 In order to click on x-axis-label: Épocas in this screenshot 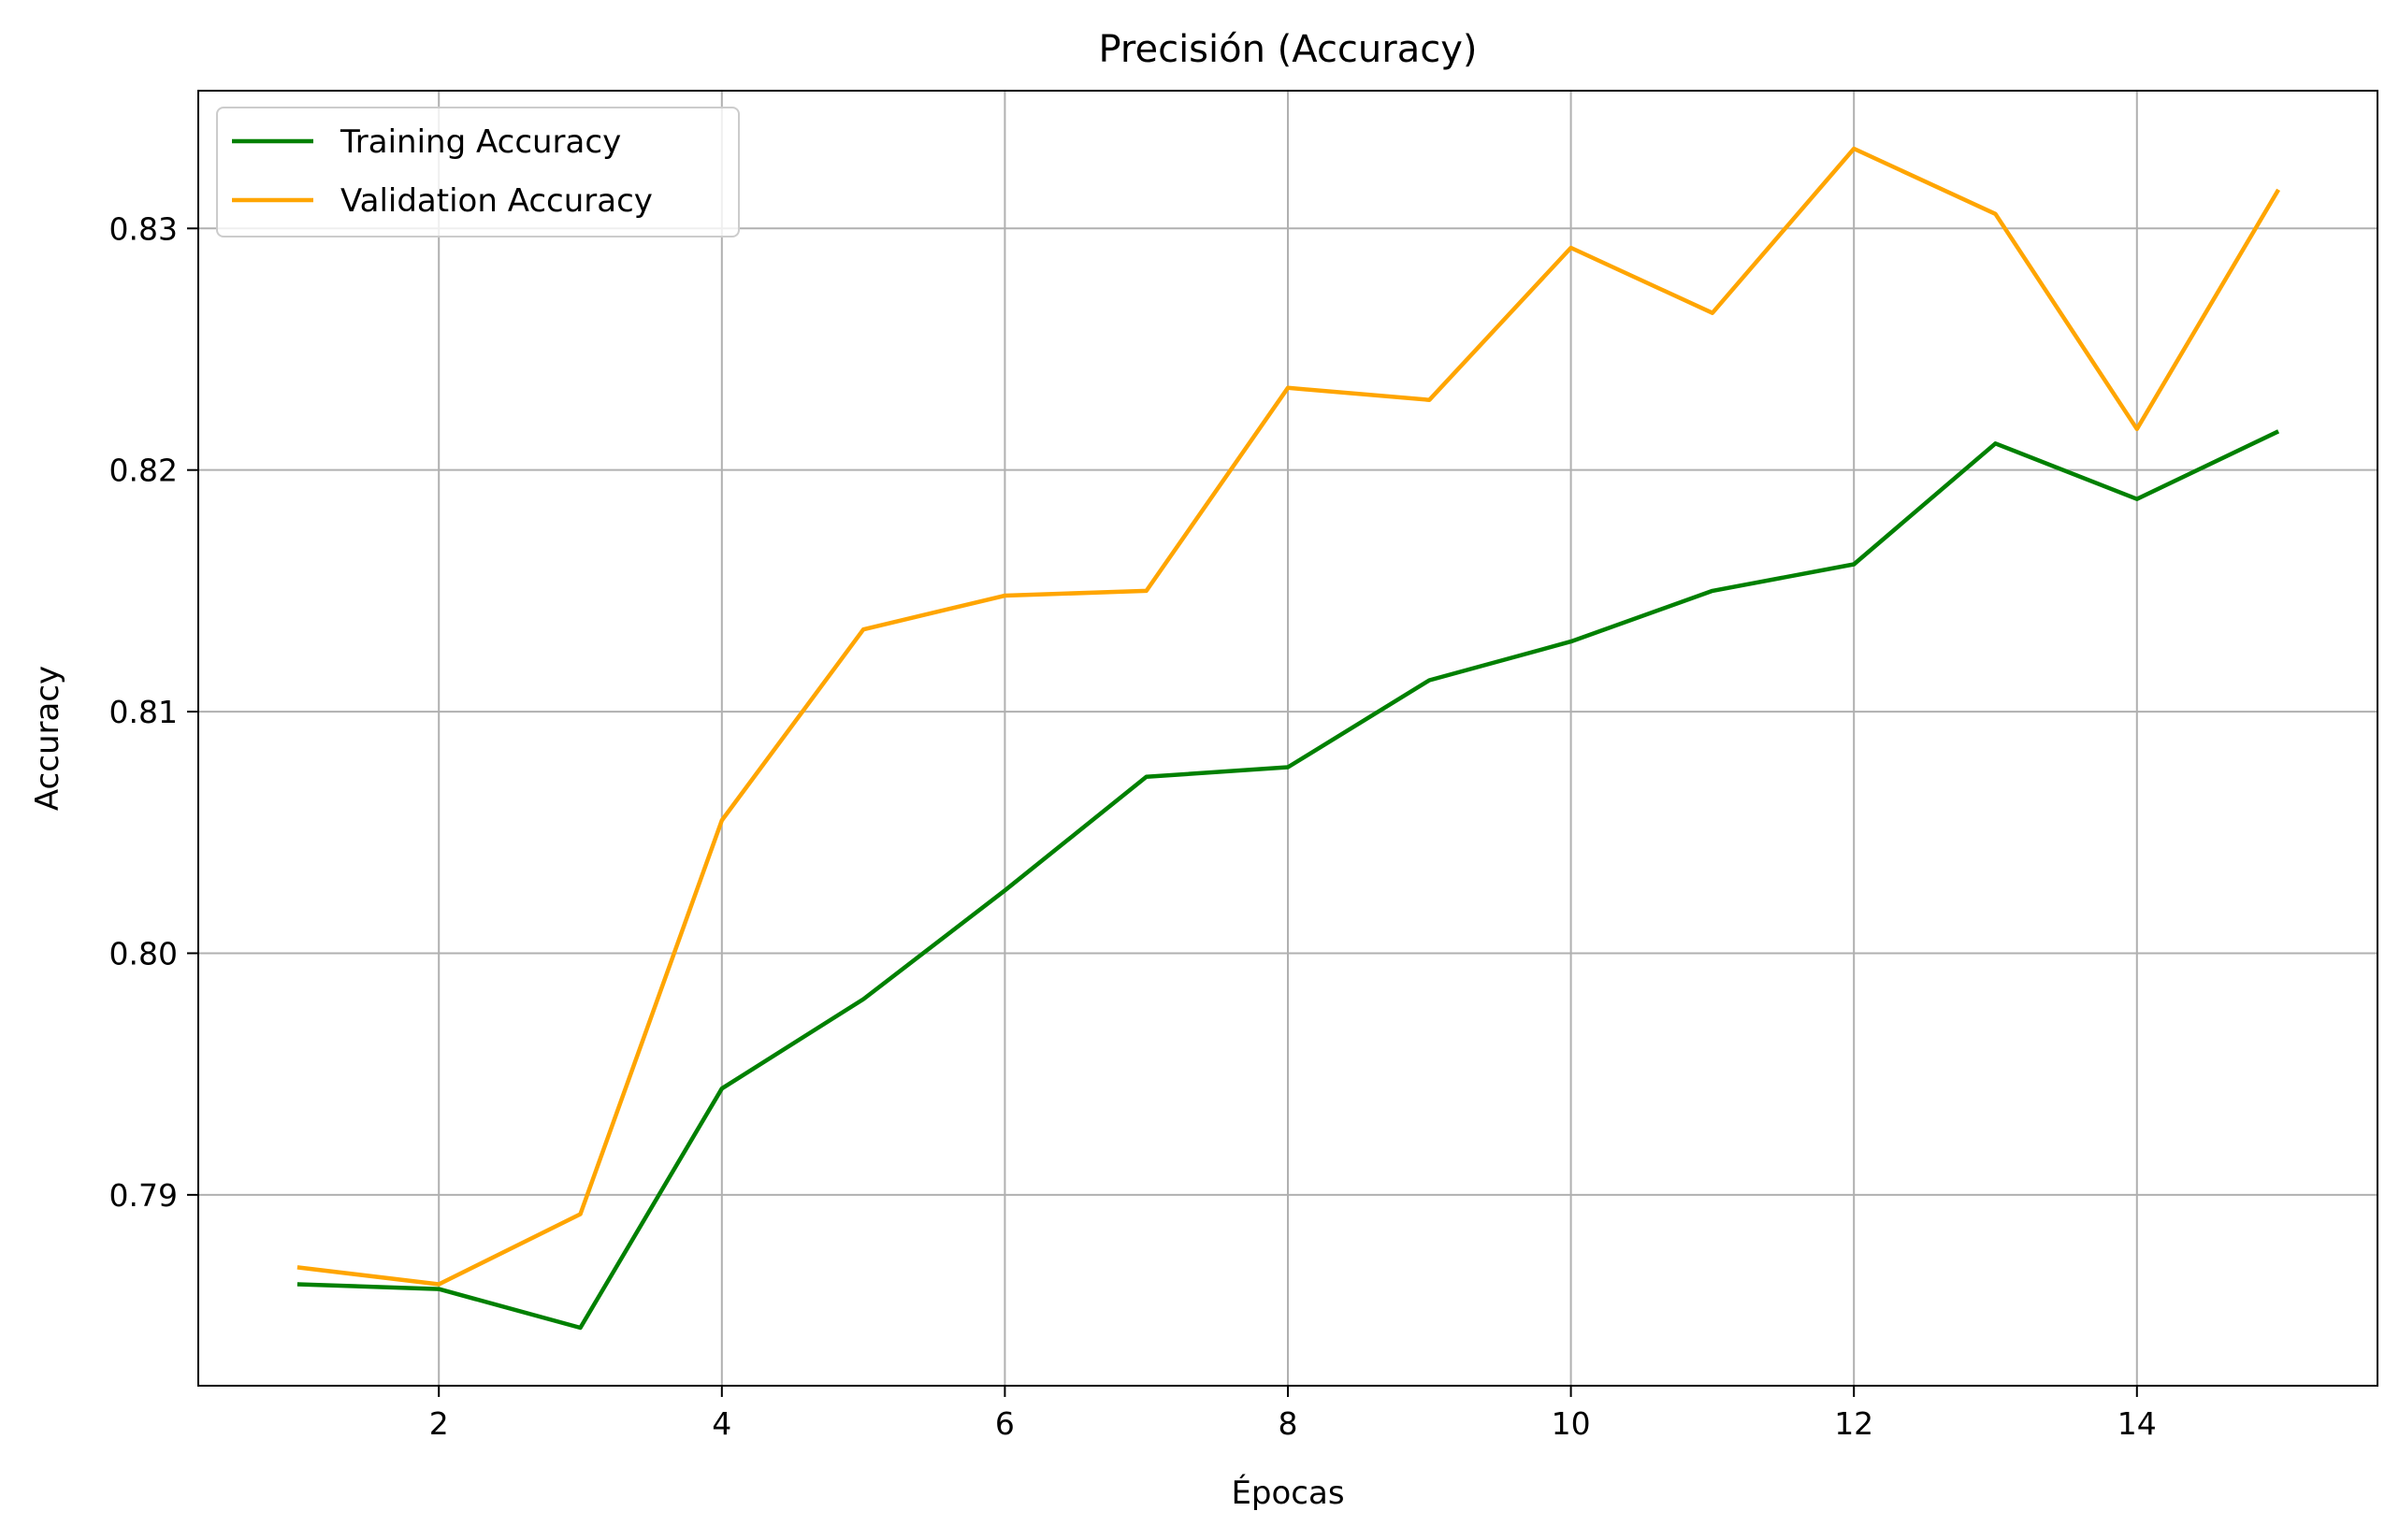, I will do `click(1287, 1493)`.